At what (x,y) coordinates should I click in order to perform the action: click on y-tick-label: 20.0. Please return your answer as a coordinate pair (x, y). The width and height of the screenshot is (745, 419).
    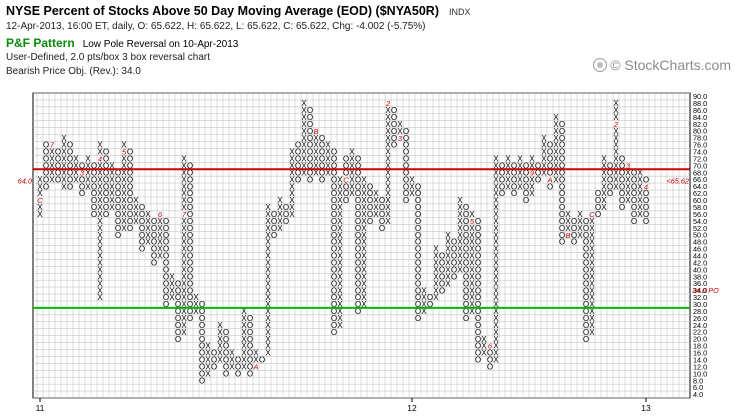
    Looking at the image, I should click on (700, 339).